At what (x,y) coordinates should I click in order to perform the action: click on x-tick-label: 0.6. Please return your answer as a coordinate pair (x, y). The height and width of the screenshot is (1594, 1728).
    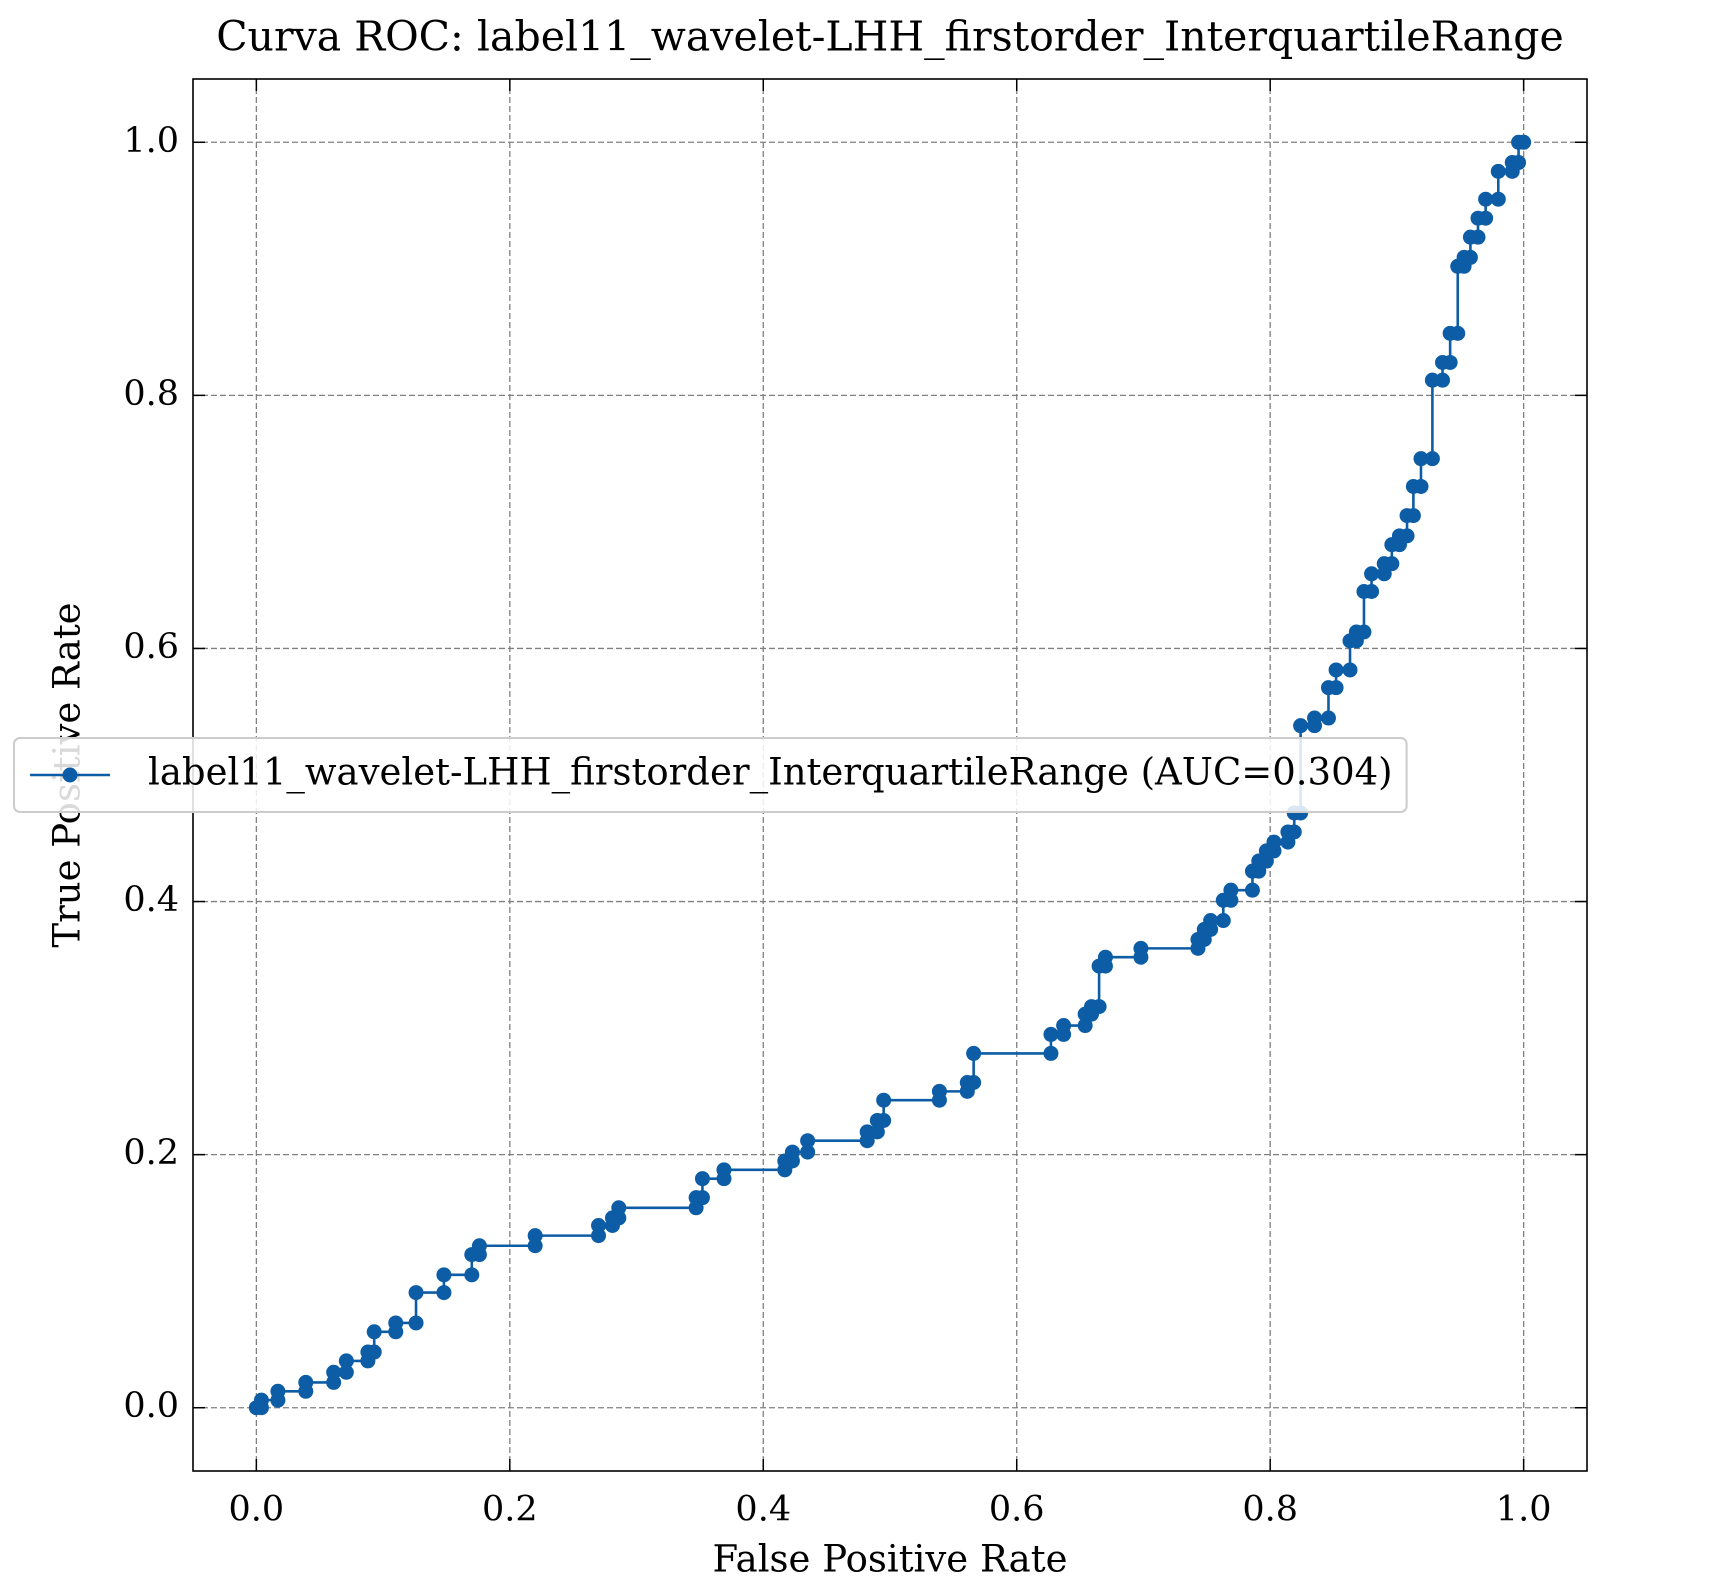
    Looking at the image, I should click on (1017, 1510).